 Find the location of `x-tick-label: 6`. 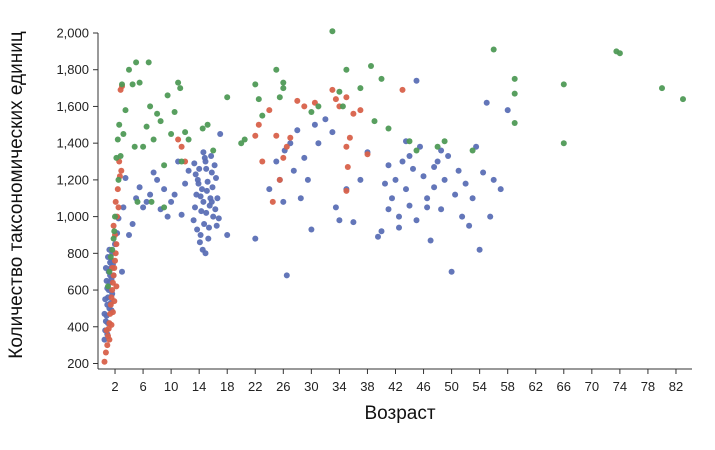

x-tick-label: 6 is located at coordinates (142, 386).